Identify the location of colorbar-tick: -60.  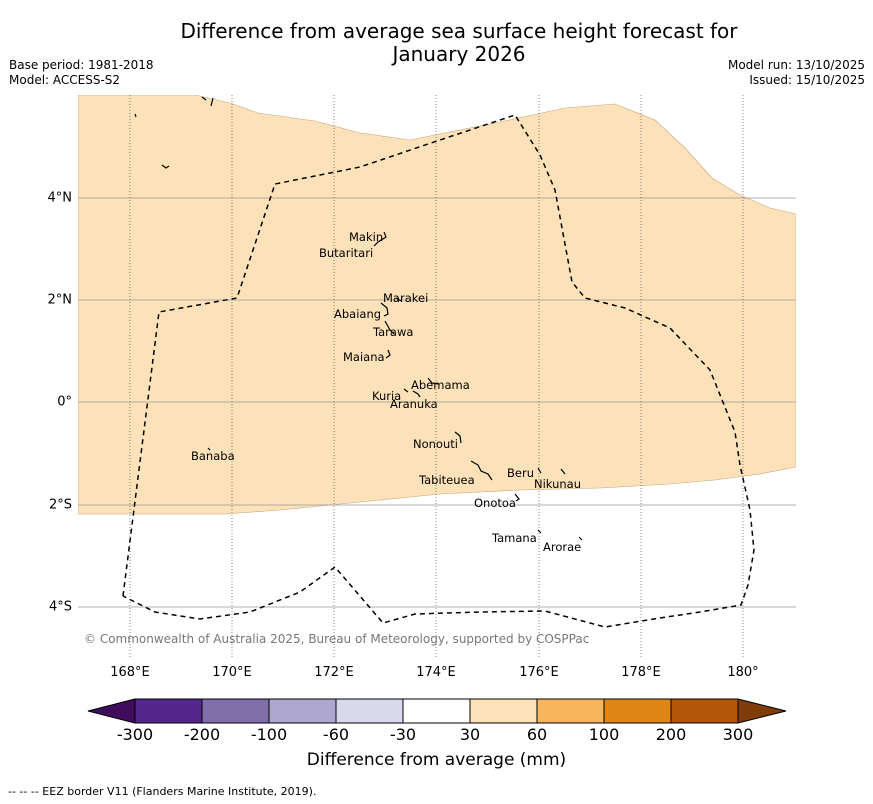
(336, 734).